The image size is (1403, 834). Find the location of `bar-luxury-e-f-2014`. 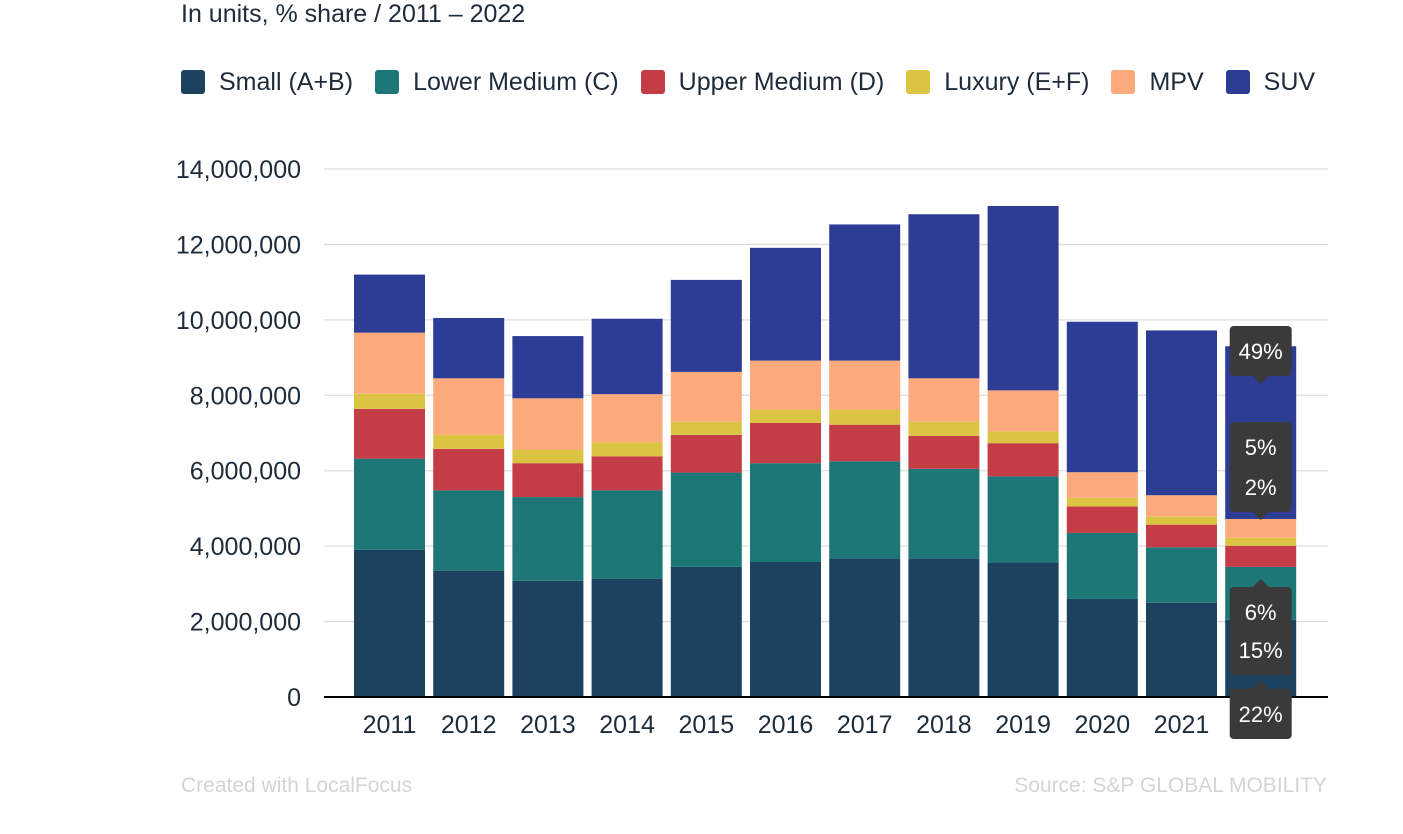

bar-luxury-e-f-2014 is located at coordinates (627, 449).